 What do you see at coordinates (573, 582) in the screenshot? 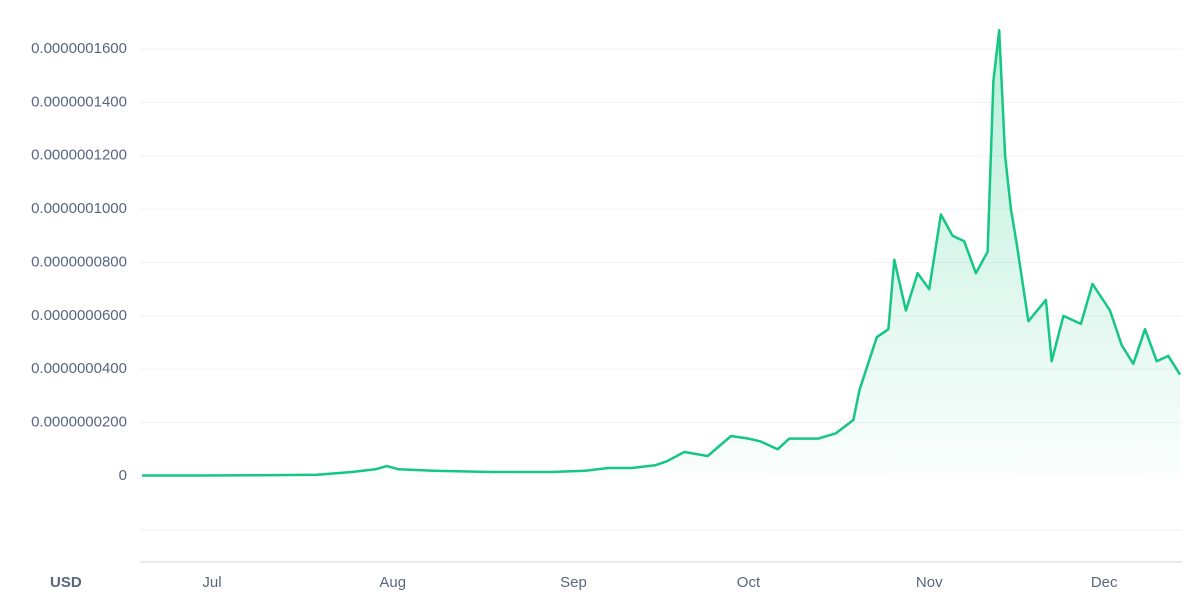
I see `x-tick-label: Sep` at bounding box center [573, 582].